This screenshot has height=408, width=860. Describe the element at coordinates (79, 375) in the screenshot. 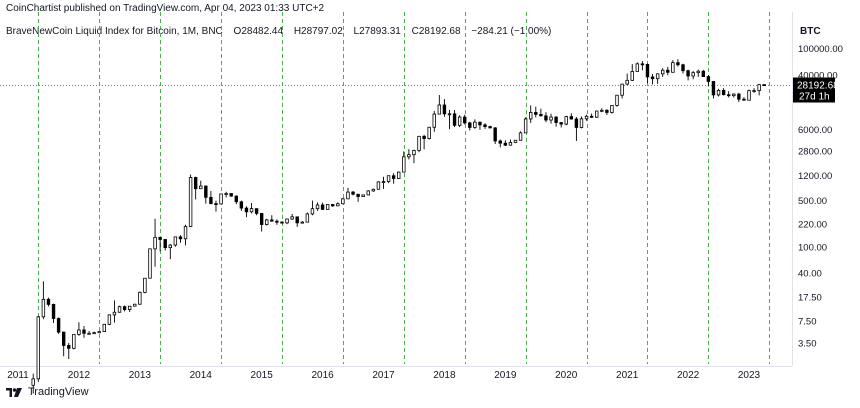

I see `x-tick-label: 2012` at that location.